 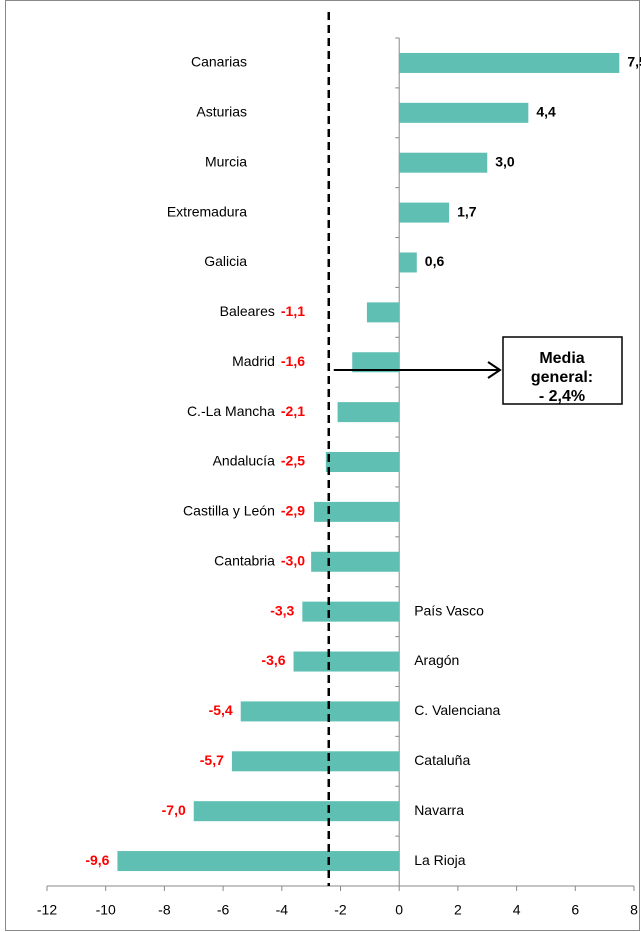 What do you see at coordinates (561, 358) in the screenshot?
I see `annotation-line: Media` at bounding box center [561, 358].